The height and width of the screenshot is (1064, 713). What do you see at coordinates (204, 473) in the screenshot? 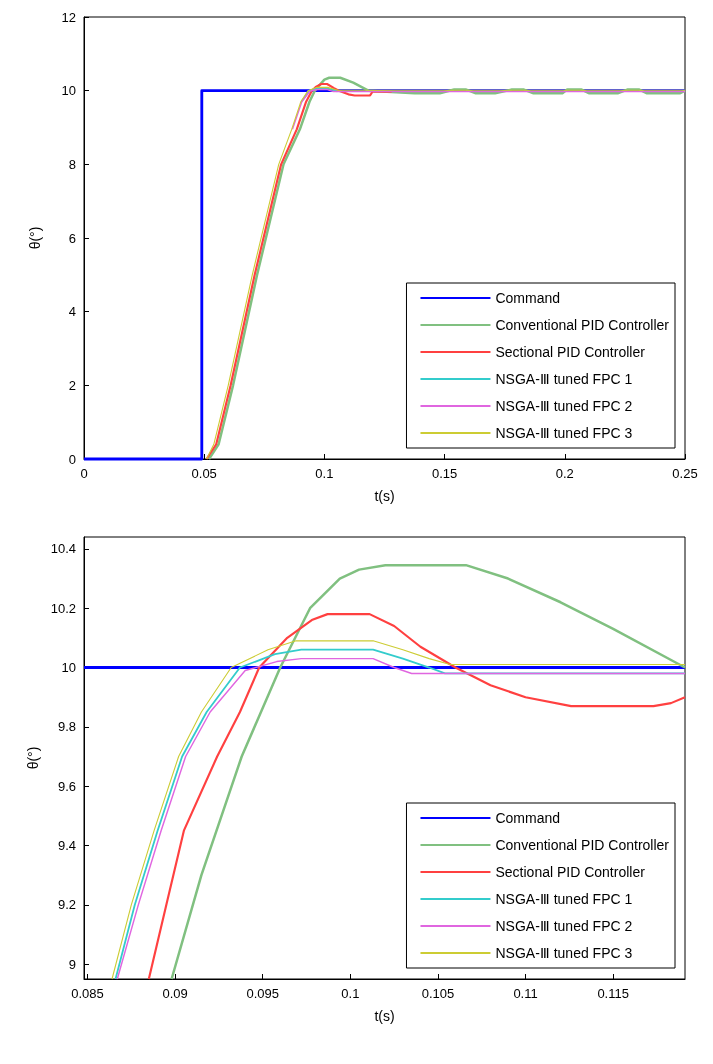
I see `x-tick-label: 0.05` at bounding box center [204, 473].